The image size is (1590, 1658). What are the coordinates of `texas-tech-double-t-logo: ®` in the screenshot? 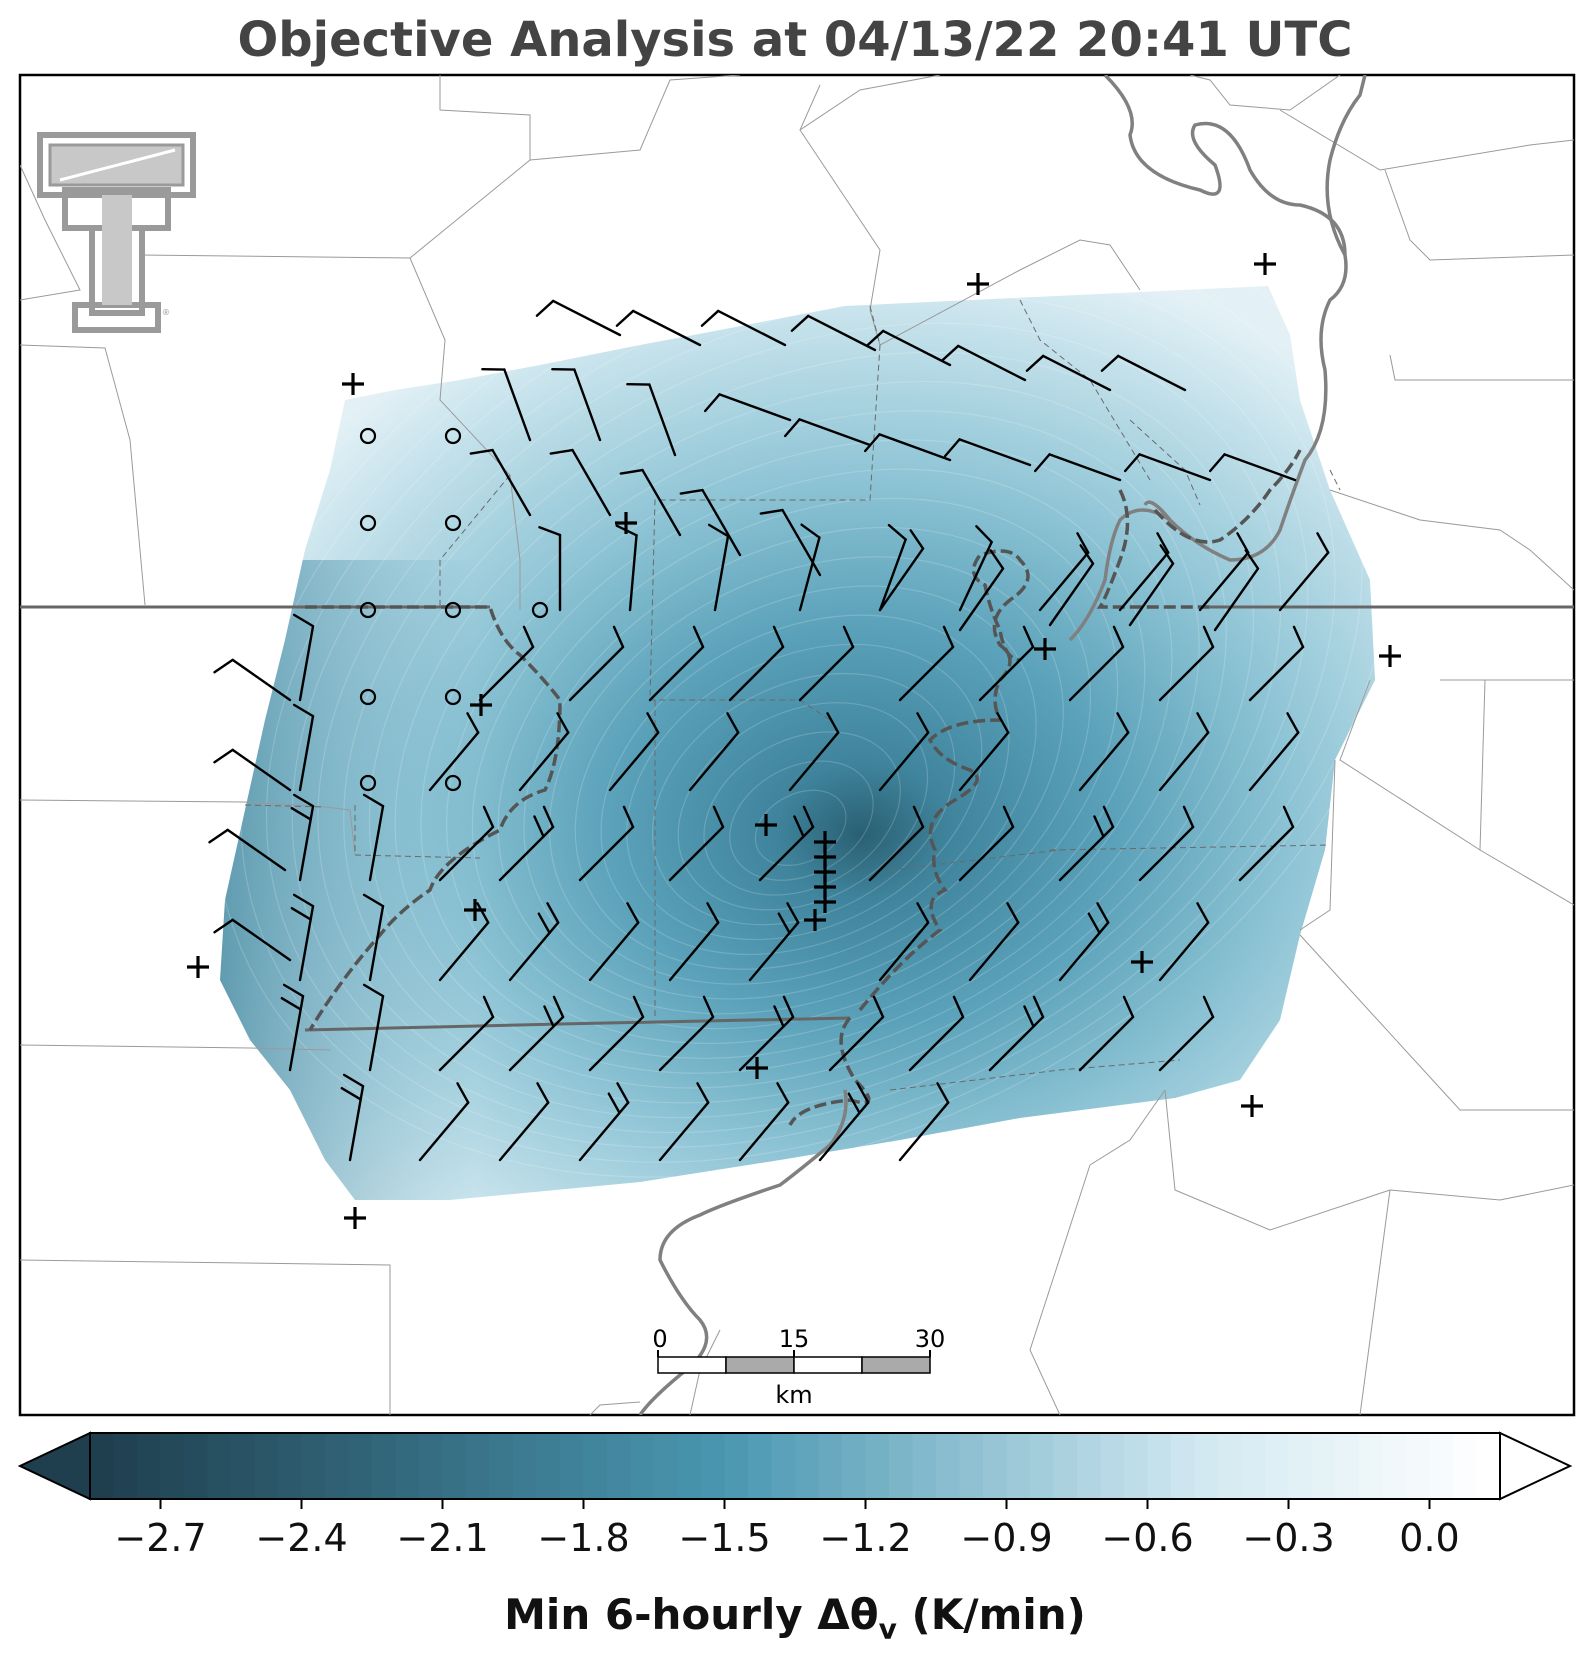 It's located at (116, 232).